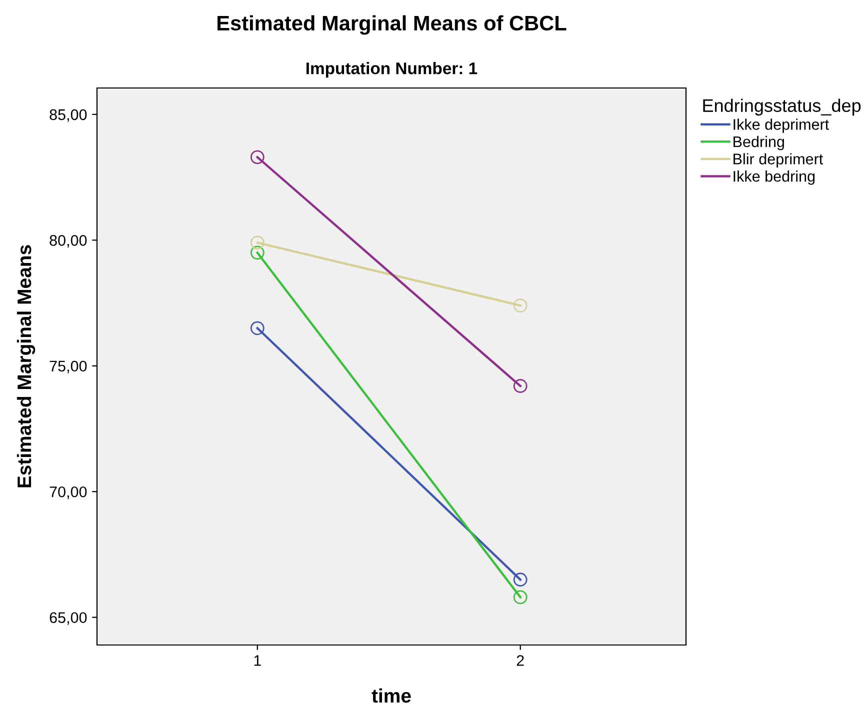 This screenshot has height=711, width=867. What do you see at coordinates (68, 493) in the screenshot?
I see `y-tick-label: 70,00` at bounding box center [68, 493].